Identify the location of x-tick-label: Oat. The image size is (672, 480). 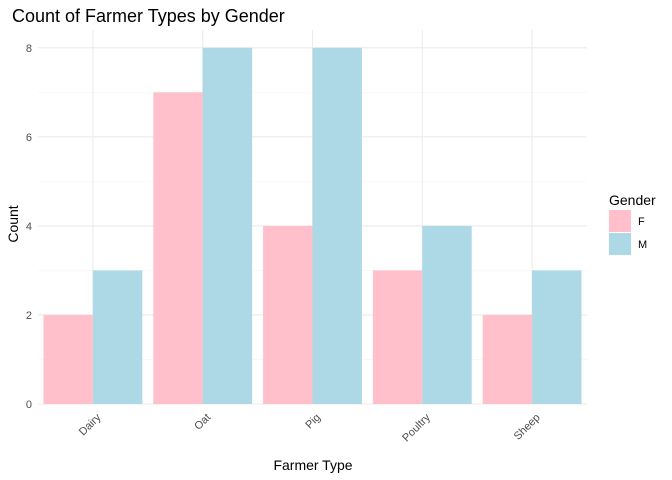
(202, 422).